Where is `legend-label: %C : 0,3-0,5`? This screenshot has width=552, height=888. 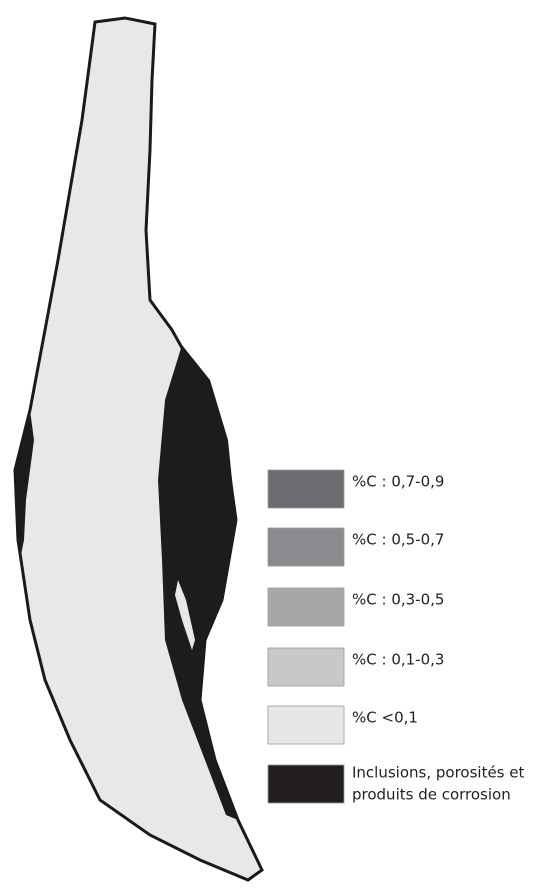
legend-label: %C : 0,3-0,5 is located at coordinates (398, 600).